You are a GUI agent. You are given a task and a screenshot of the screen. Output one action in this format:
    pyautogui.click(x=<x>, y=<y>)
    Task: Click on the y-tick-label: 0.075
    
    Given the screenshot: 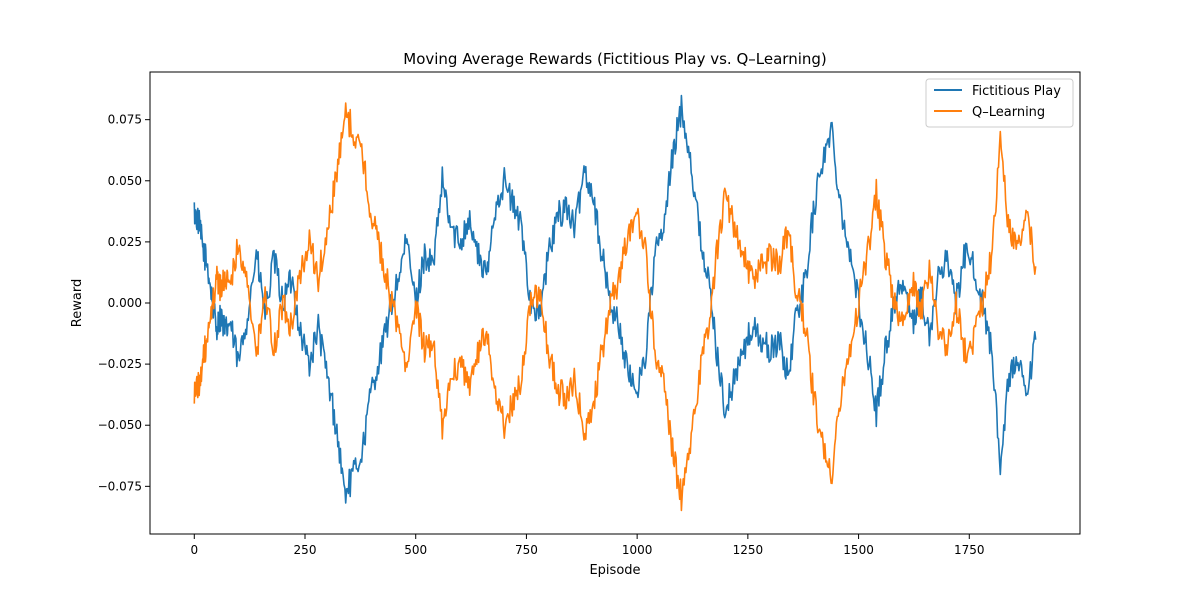 What is the action you would take?
    pyautogui.click(x=125, y=120)
    